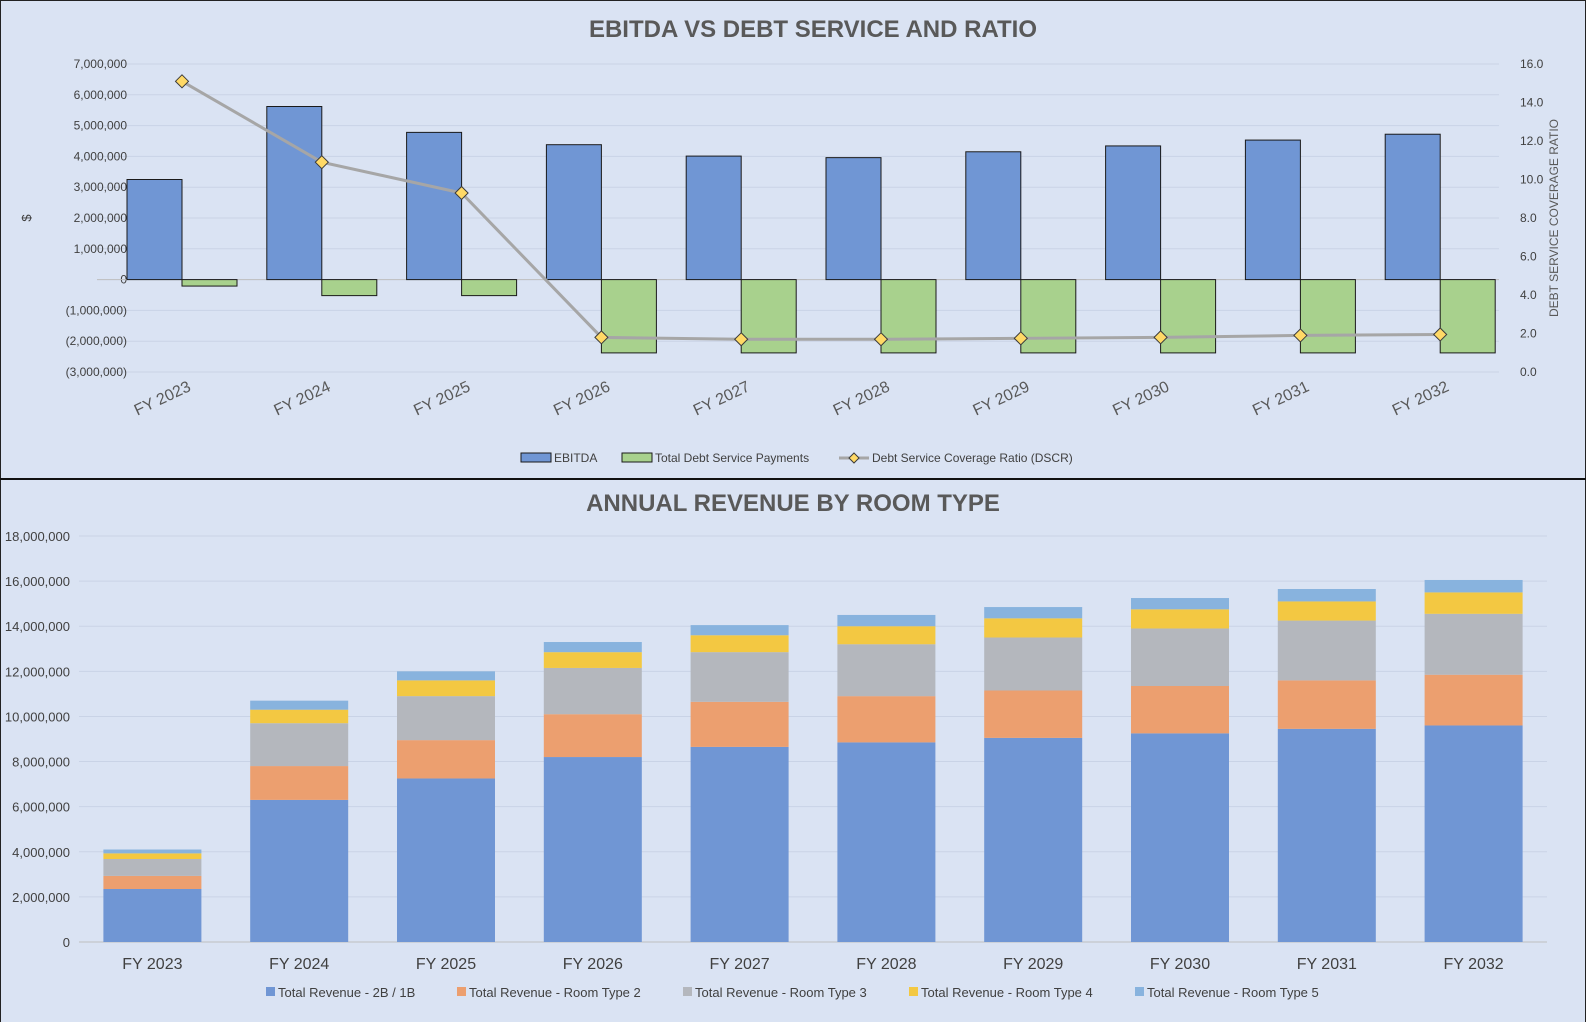 This screenshot has height=1022, width=1586. I want to click on legend-swatch-debt-service, so click(637, 457).